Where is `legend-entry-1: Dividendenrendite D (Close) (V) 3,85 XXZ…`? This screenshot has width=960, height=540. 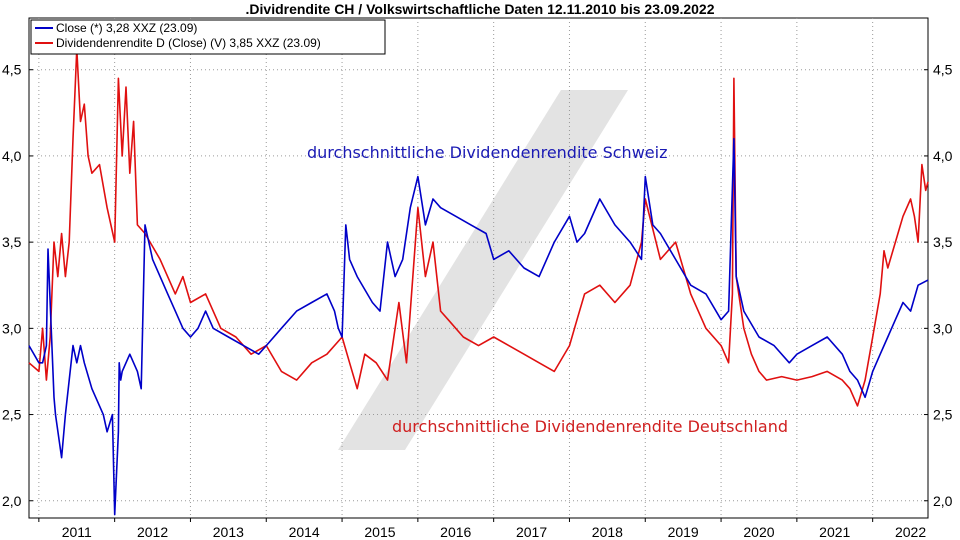 legend-entry-1: Dividendenrendite D (Close) (V) 3,85 XXZ… is located at coordinates (188, 43).